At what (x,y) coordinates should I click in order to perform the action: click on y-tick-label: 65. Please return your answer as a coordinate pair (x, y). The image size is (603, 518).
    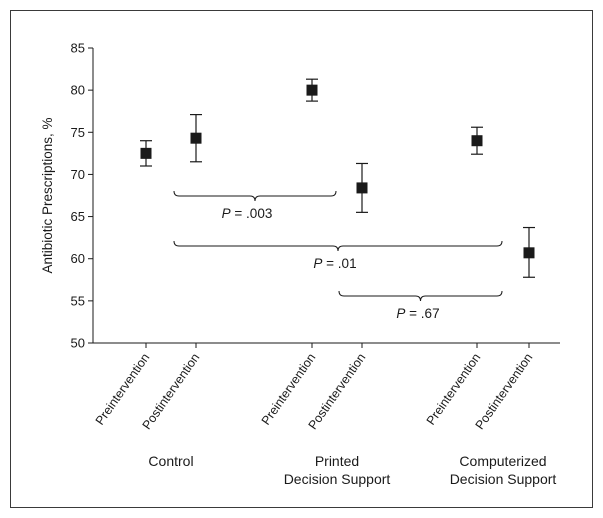
    Looking at the image, I should click on (78, 216).